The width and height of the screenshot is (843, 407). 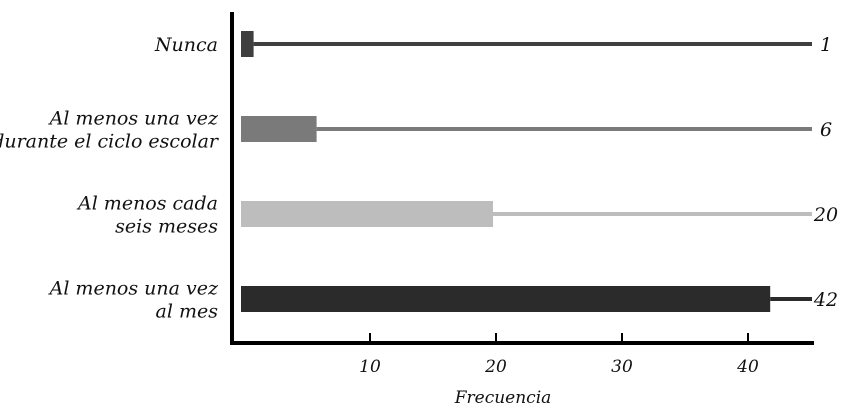 What do you see at coordinates (187, 312) in the screenshot?
I see `category-label-3-line-1: al mes` at bounding box center [187, 312].